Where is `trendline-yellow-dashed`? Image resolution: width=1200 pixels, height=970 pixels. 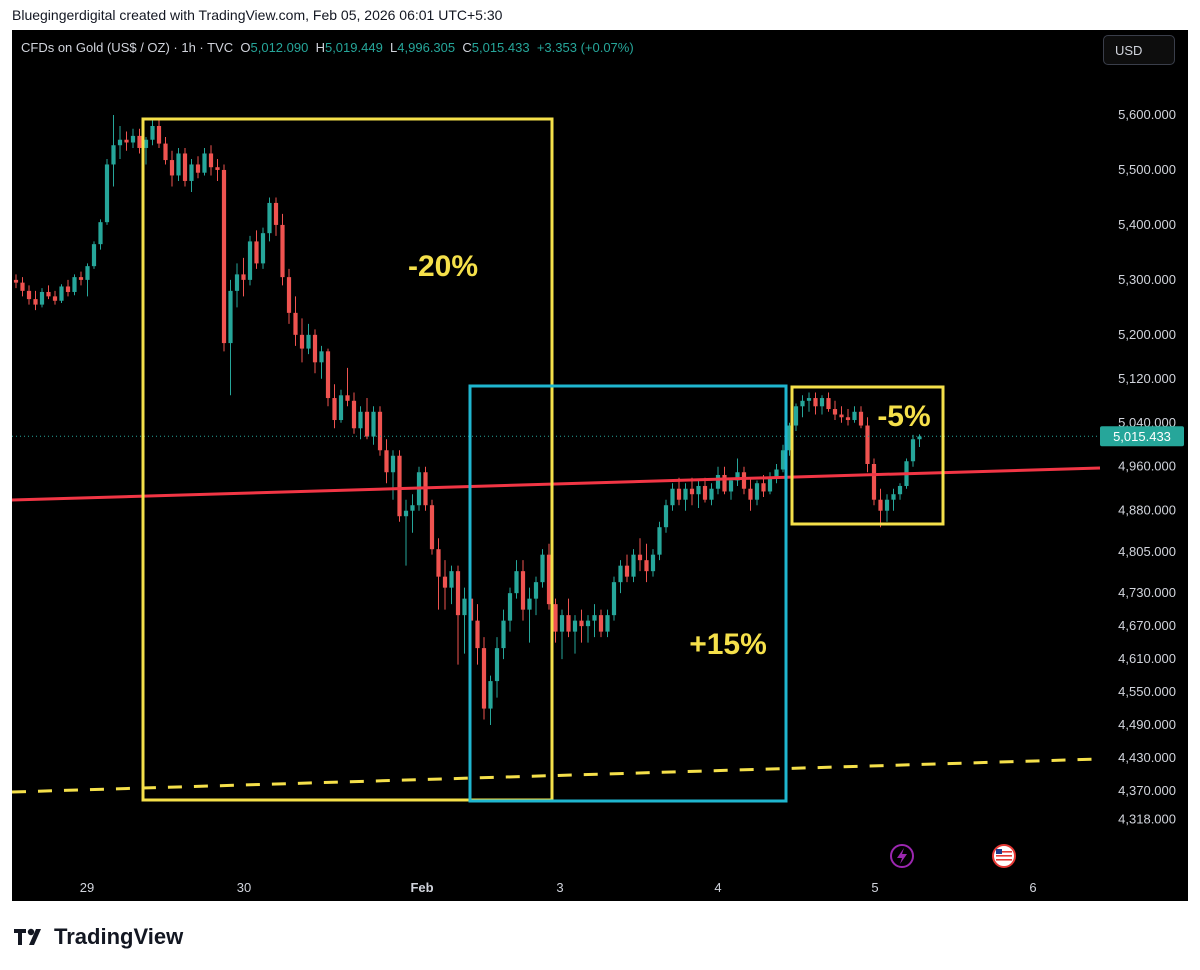
trendline-yellow-dashed is located at coordinates (556, 775).